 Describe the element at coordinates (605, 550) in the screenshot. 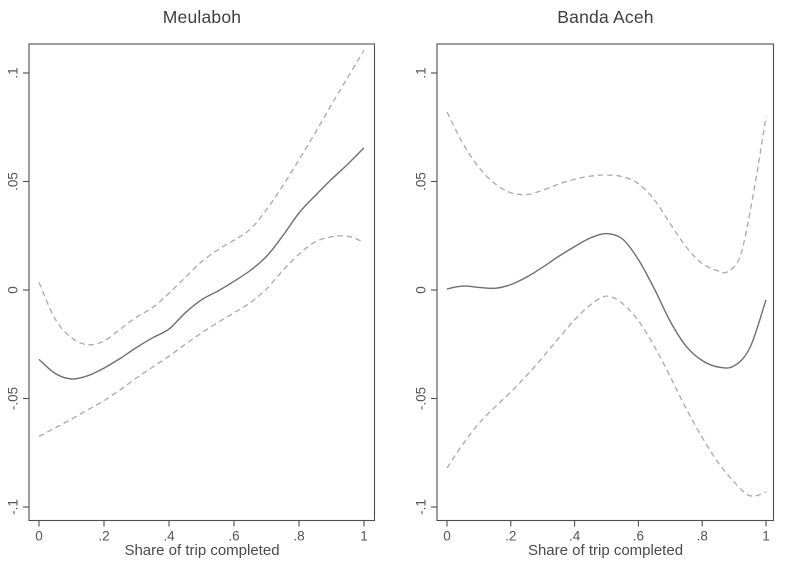

I see `x-axis-label-right: Share of trip completed` at that location.